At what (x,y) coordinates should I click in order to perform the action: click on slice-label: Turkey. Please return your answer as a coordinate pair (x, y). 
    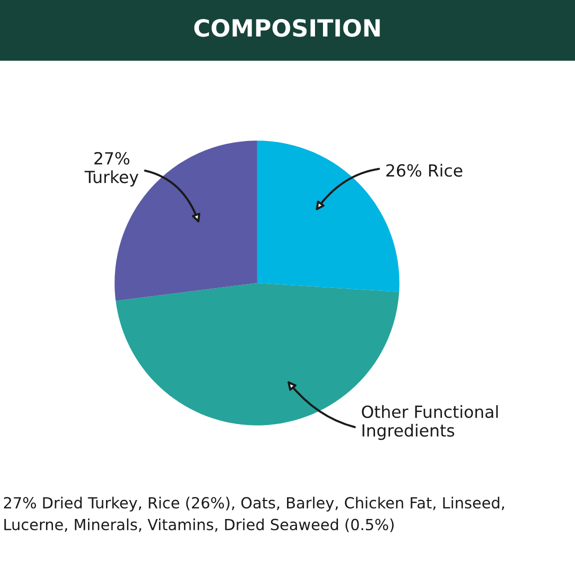
    Looking at the image, I should click on (111, 178).